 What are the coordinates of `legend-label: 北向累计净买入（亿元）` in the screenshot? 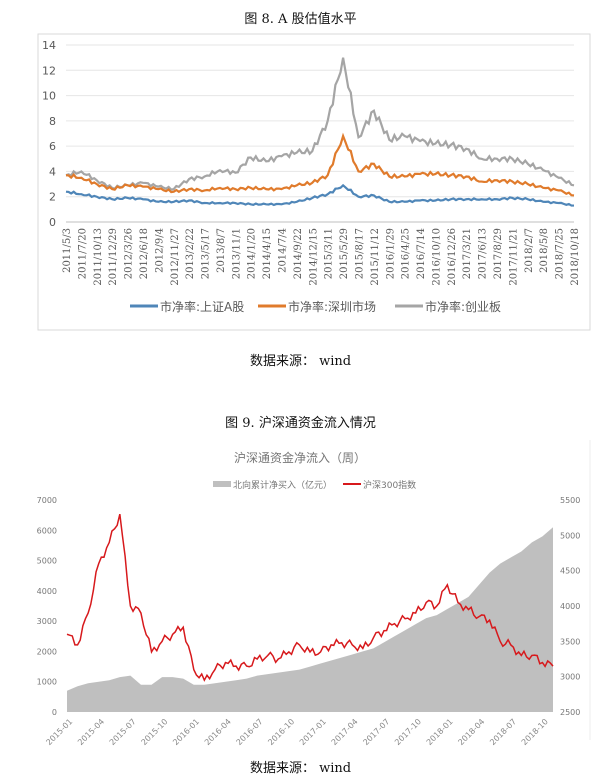 It's located at (282, 485).